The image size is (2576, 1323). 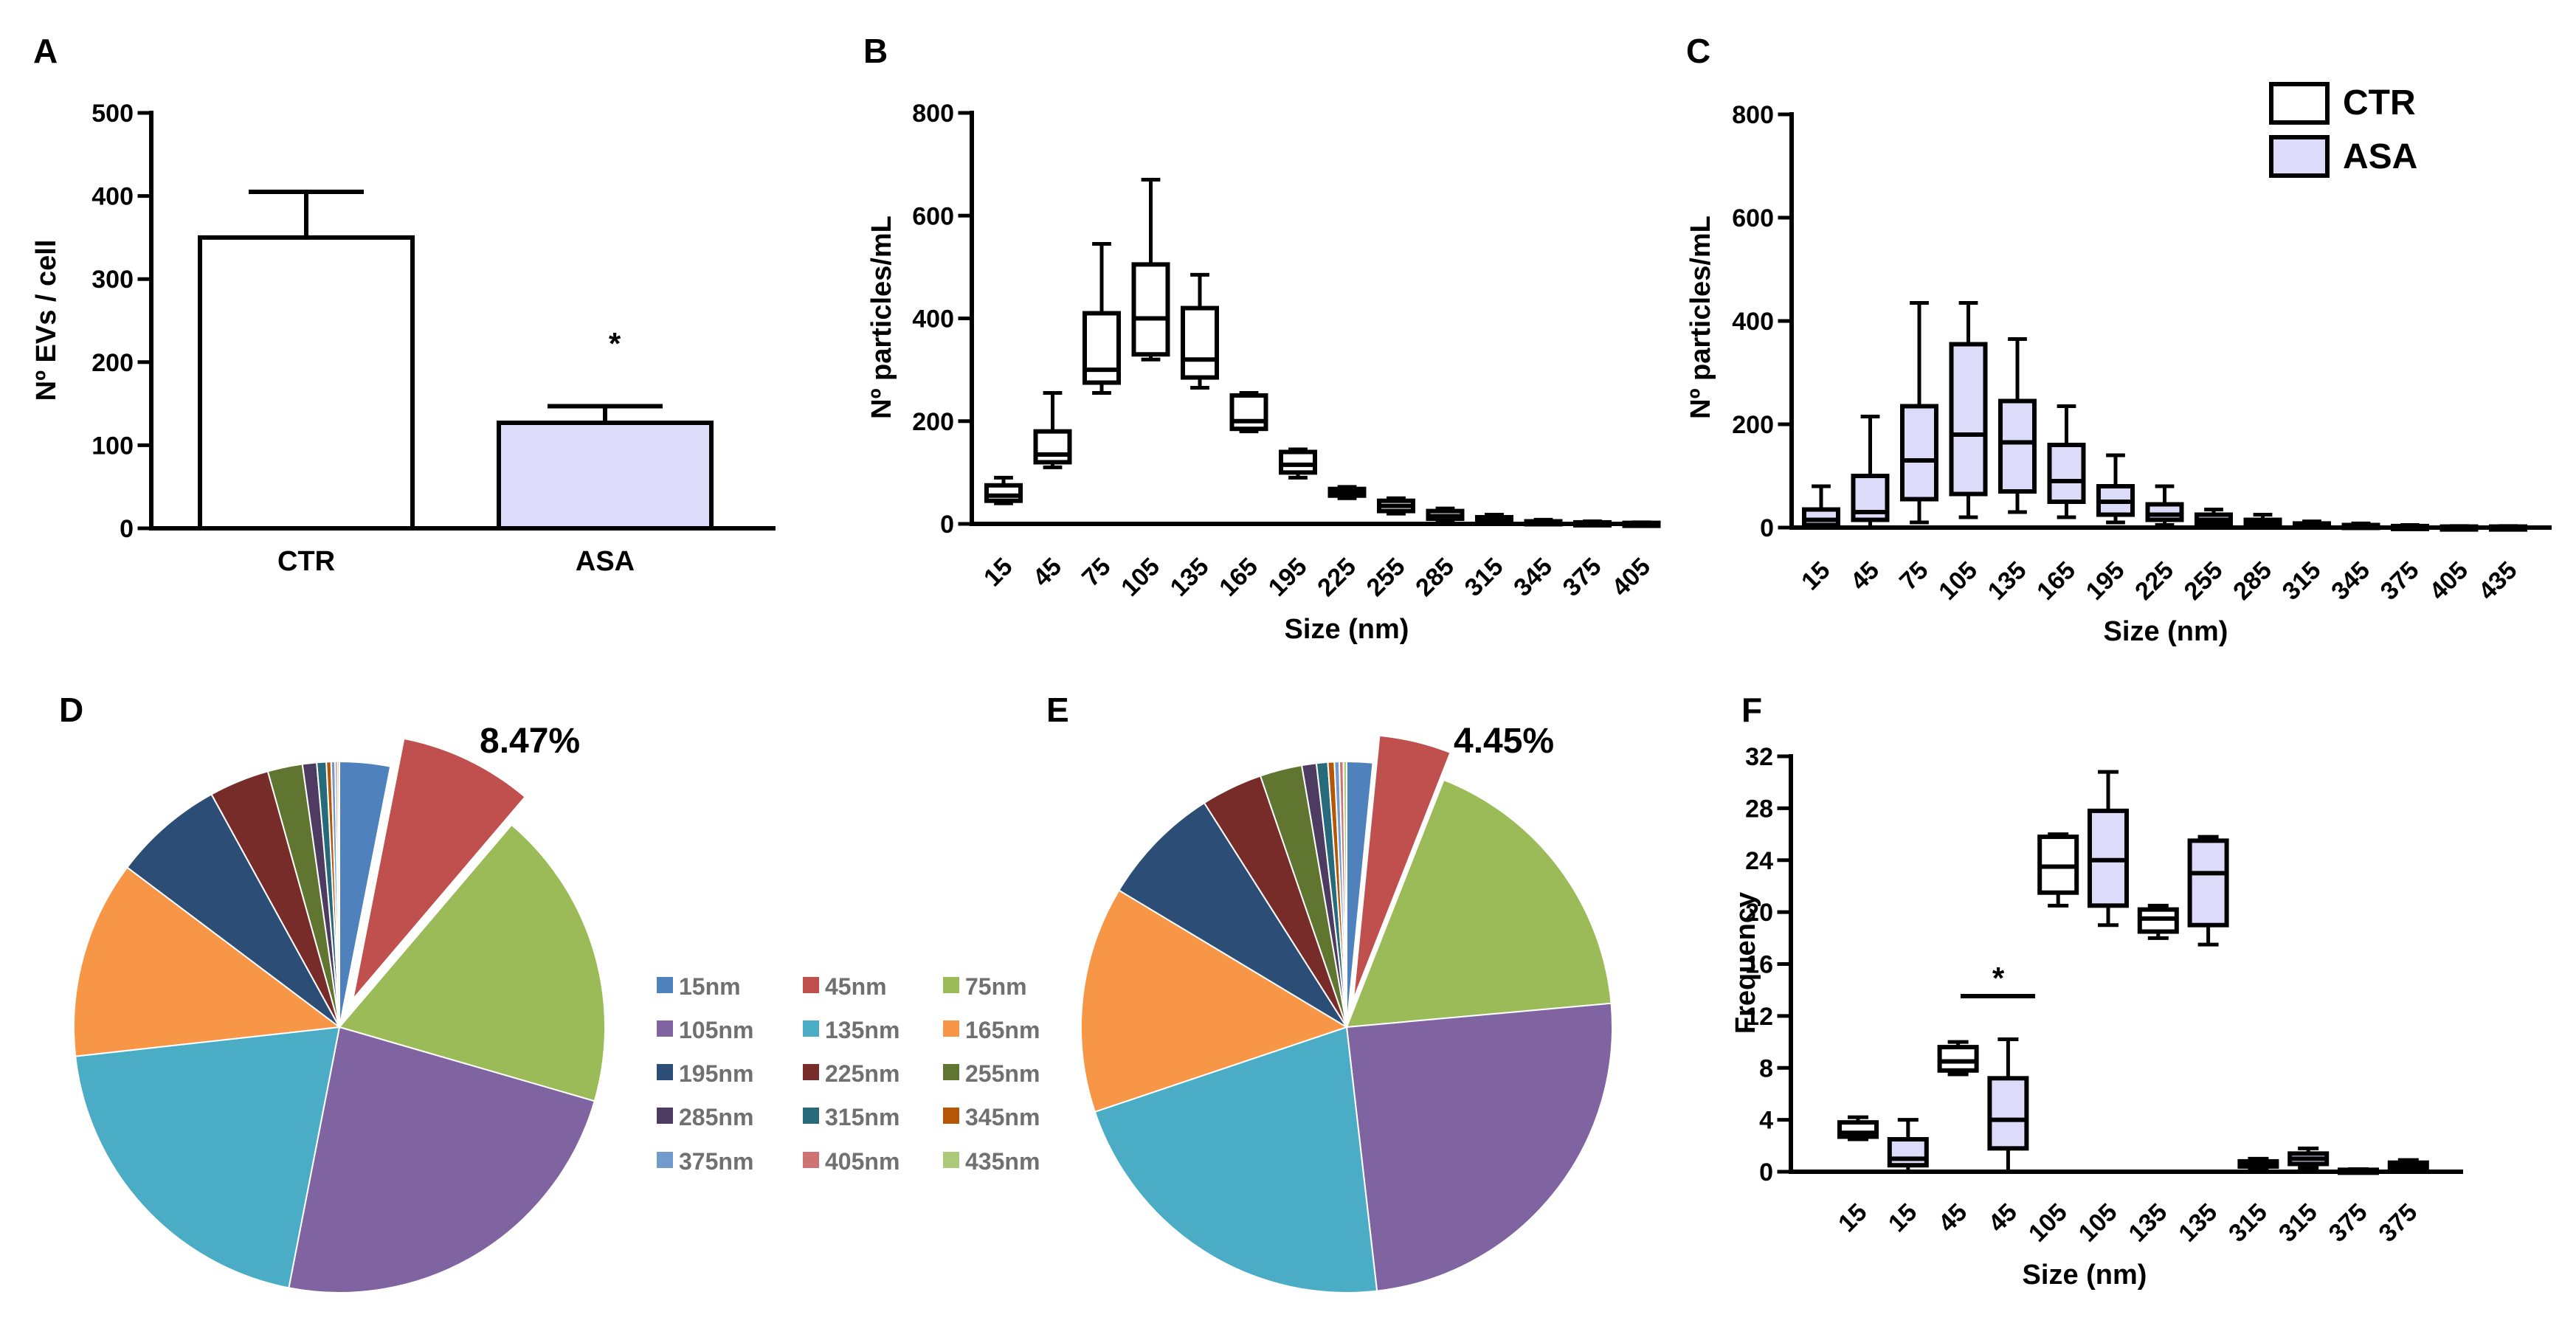 What do you see at coordinates (2154, 581) in the screenshot?
I see `x-tick-label-C: 225` at bounding box center [2154, 581].